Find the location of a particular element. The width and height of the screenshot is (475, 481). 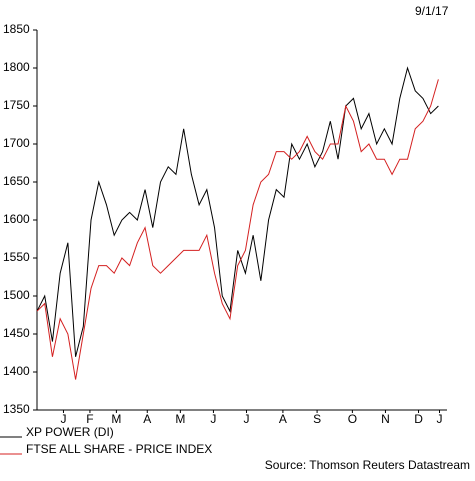

x-tick-label: S is located at coordinates (317, 419).